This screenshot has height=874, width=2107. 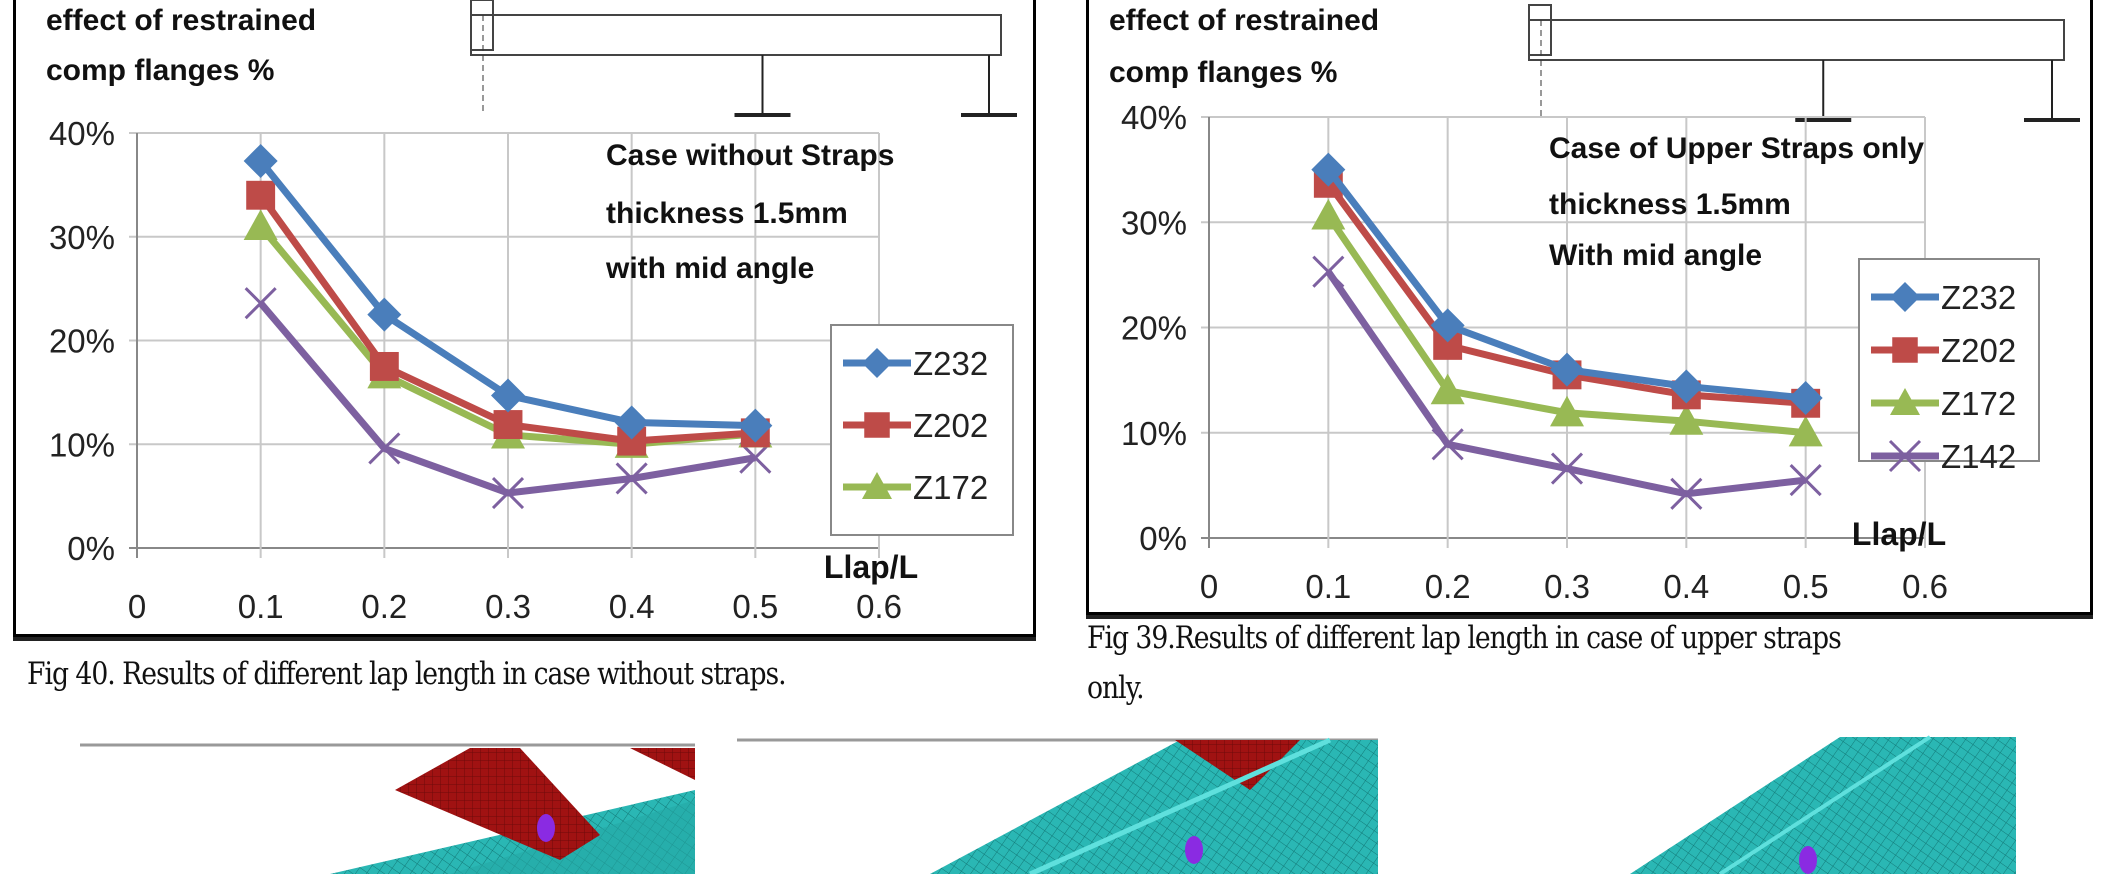 I want to click on series-z142, so click(x=1567, y=382).